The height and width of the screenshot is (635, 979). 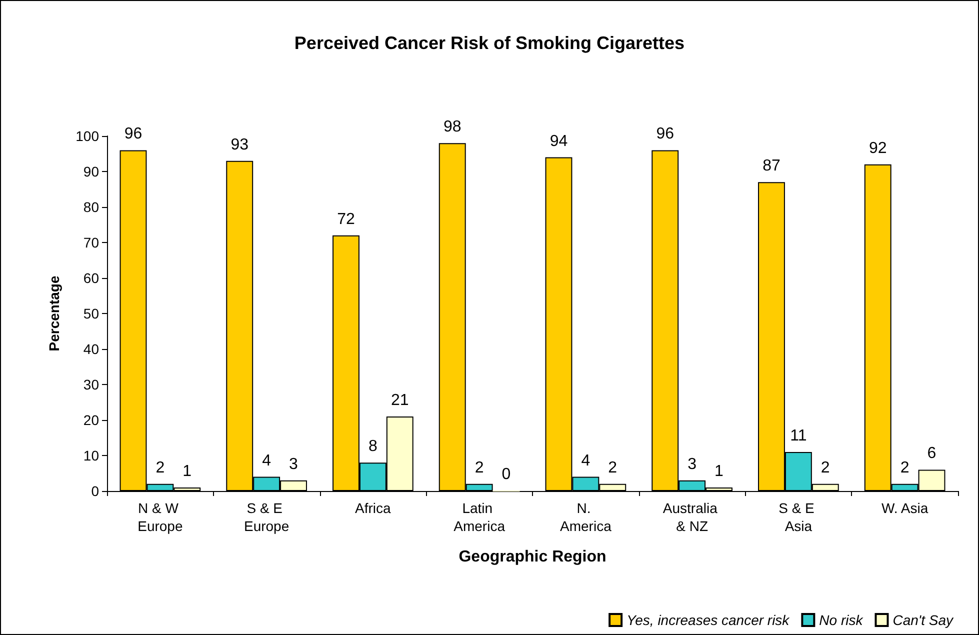 I want to click on x-tick-label: Australia & NZ, so click(x=692, y=517).